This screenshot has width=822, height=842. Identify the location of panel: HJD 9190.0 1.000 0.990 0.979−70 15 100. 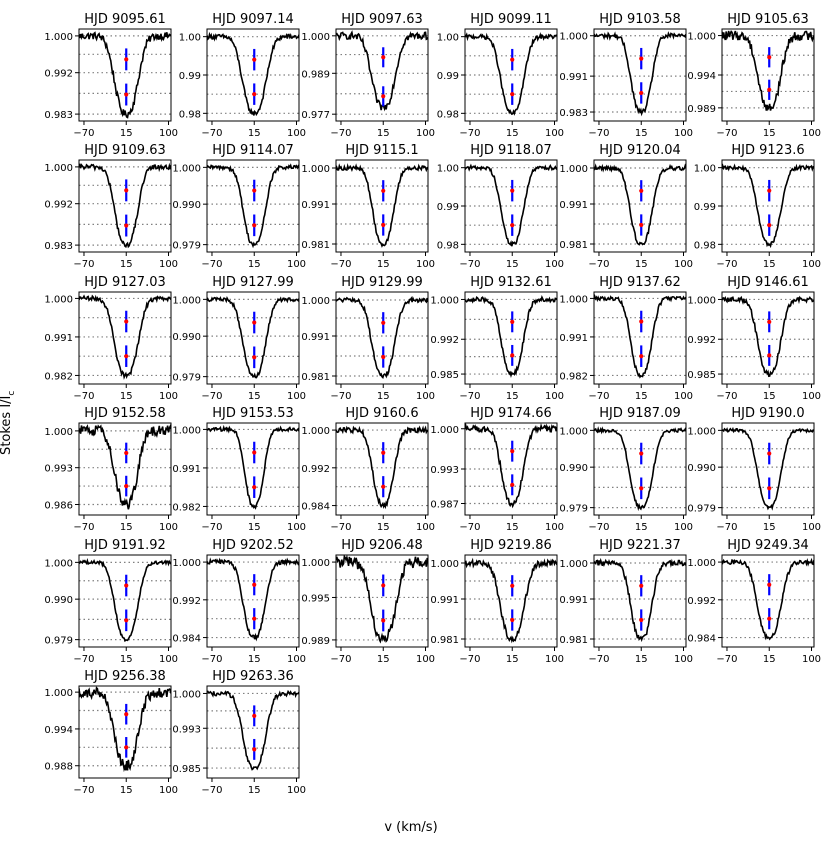
(754, 469).